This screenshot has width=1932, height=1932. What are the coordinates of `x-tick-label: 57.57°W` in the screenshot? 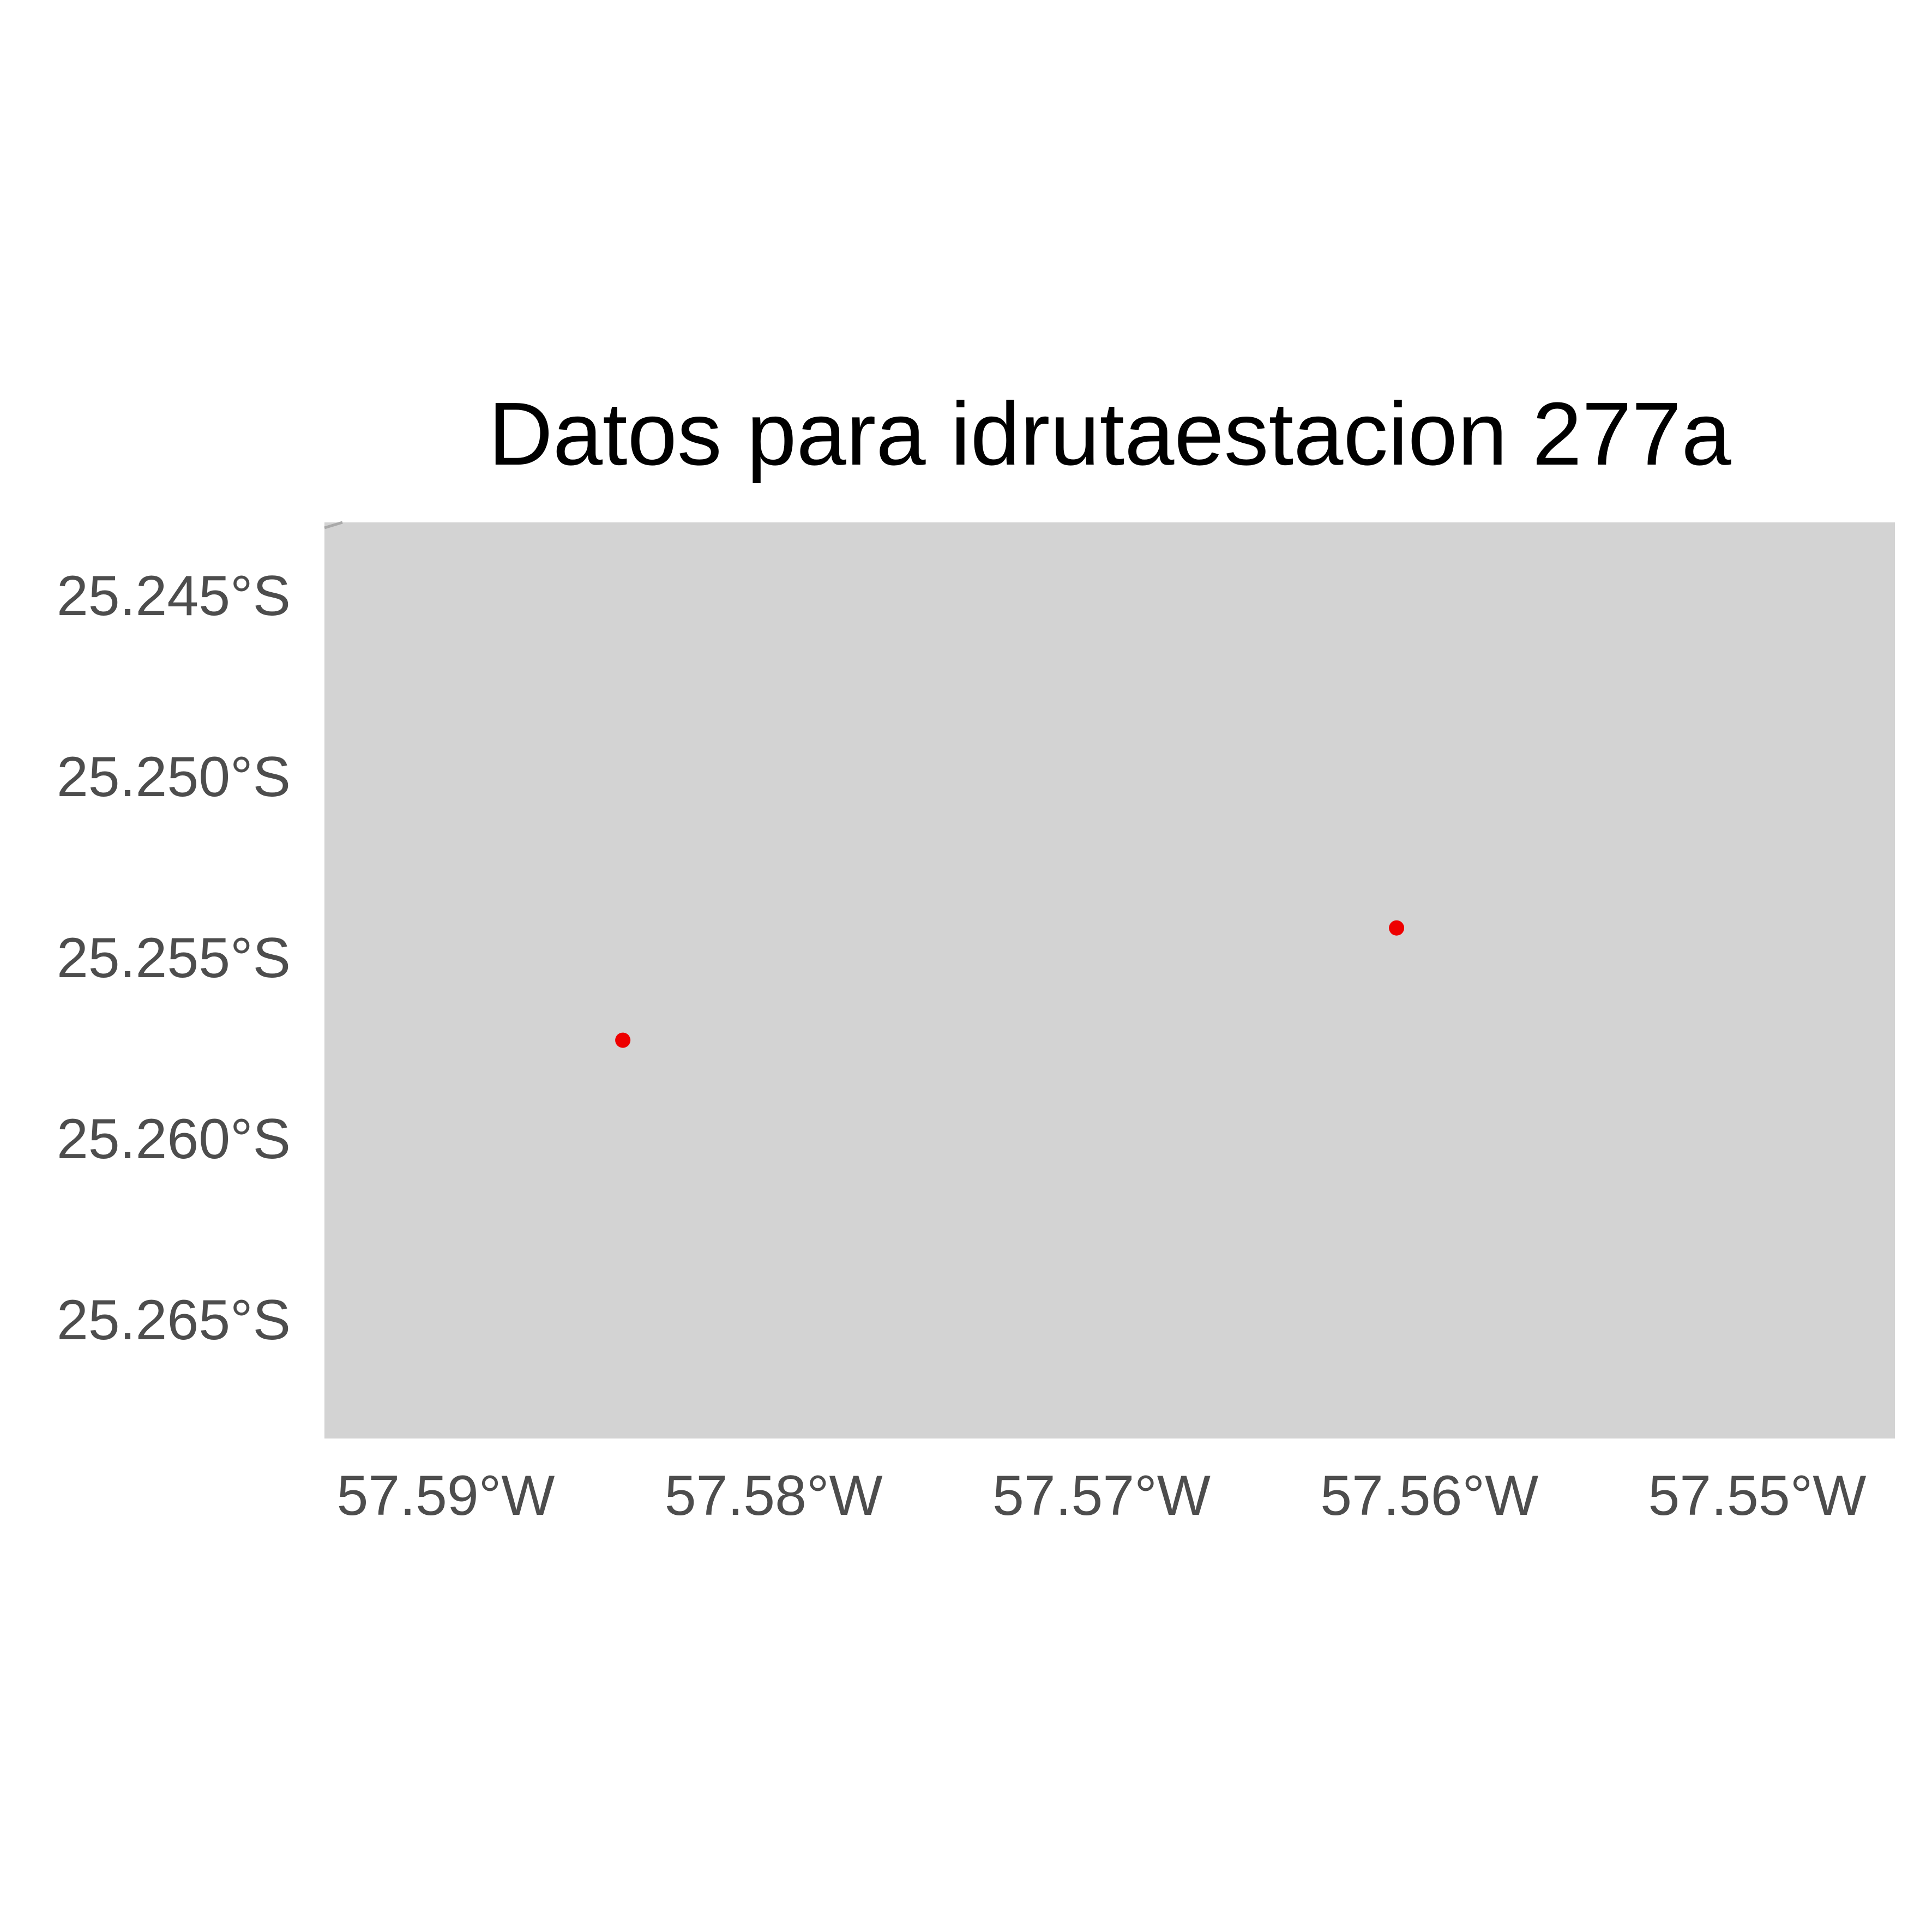 It's located at (1101, 1495).